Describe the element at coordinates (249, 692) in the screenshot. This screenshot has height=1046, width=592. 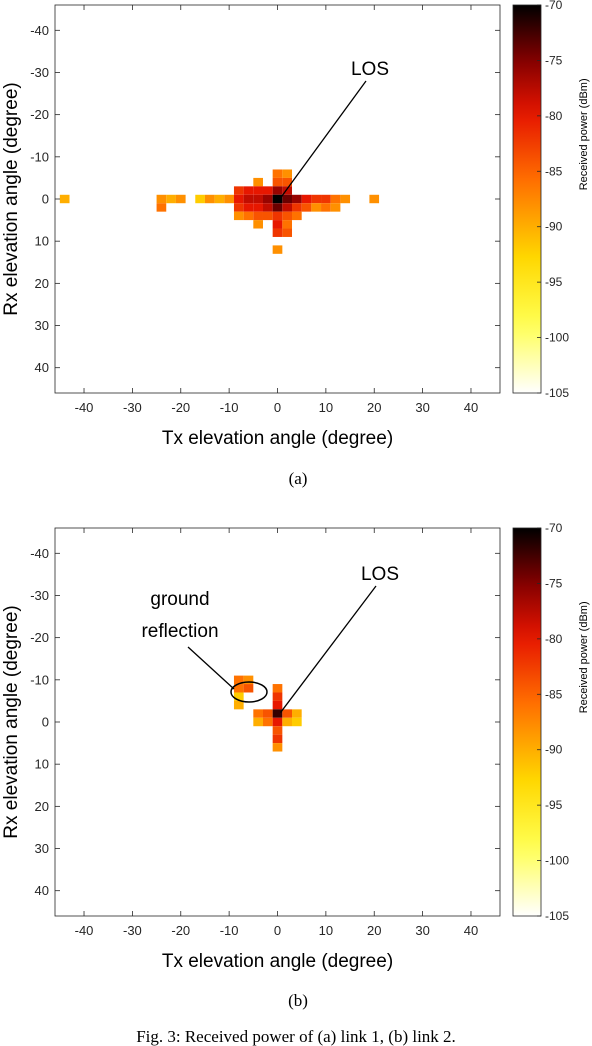
I see `annotation-ellipse` at that location.